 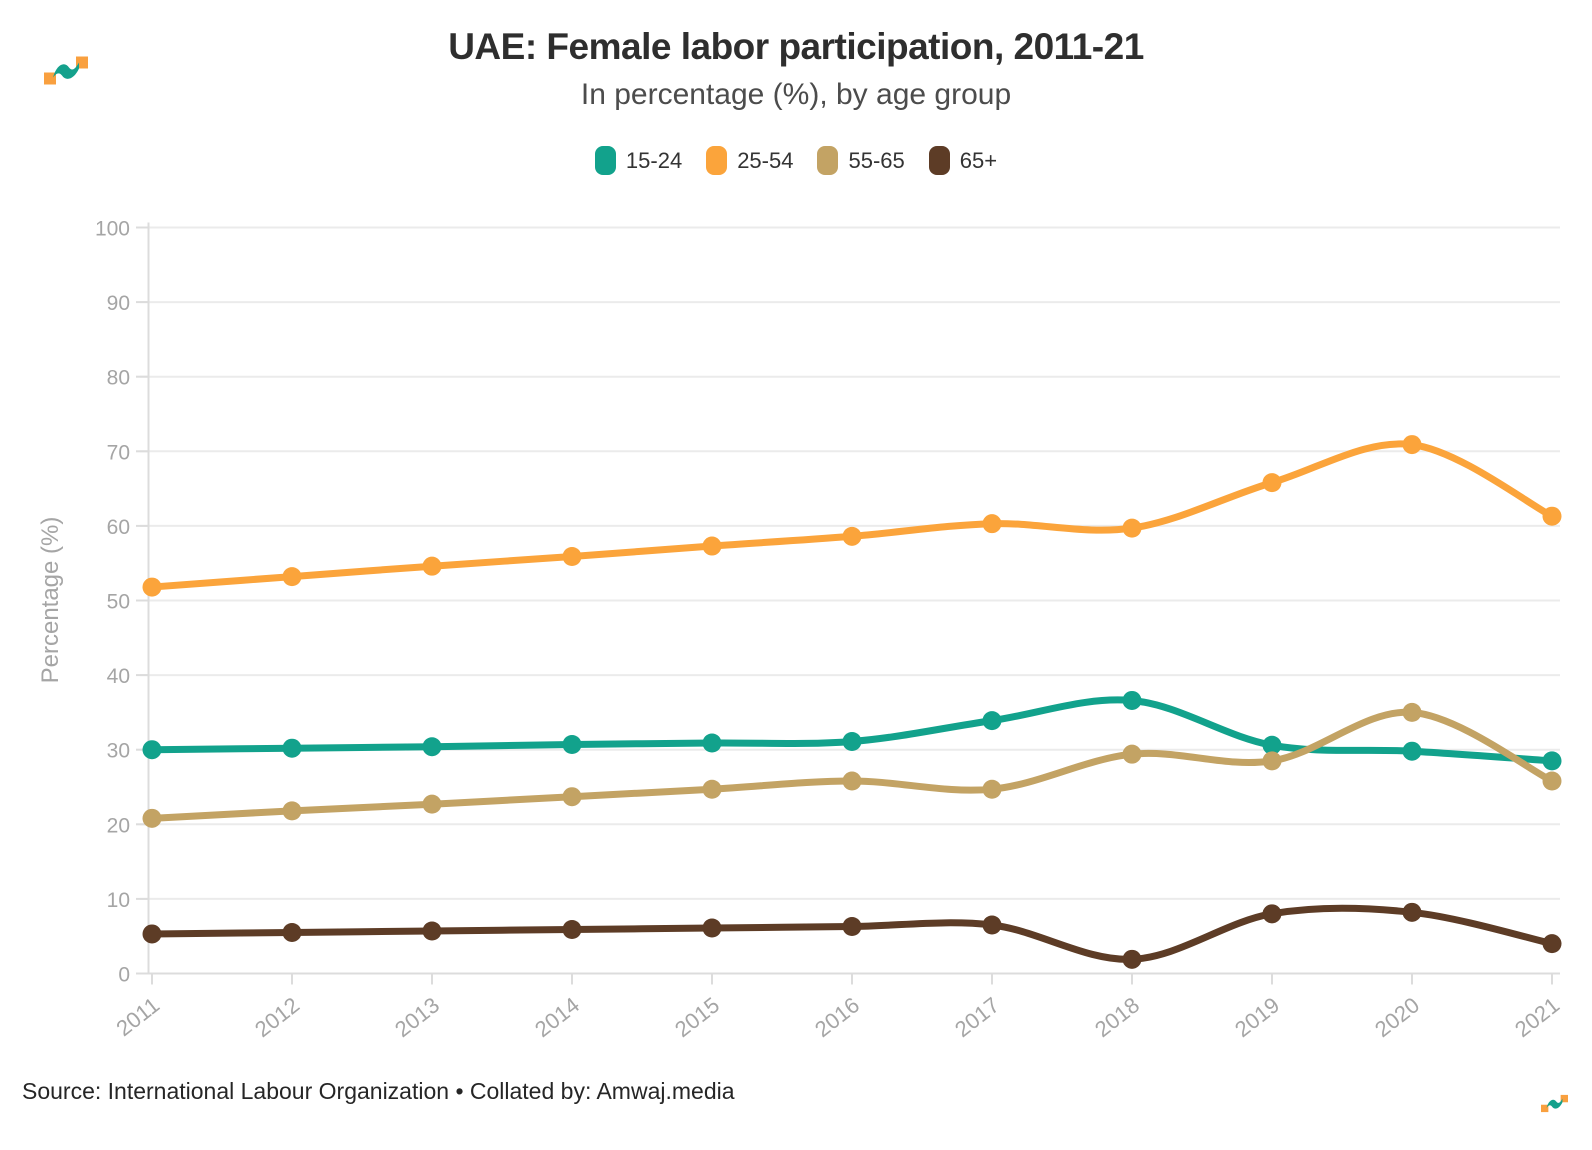 I want to click on data-point-25-54-2014, so click(x=572, y=556).